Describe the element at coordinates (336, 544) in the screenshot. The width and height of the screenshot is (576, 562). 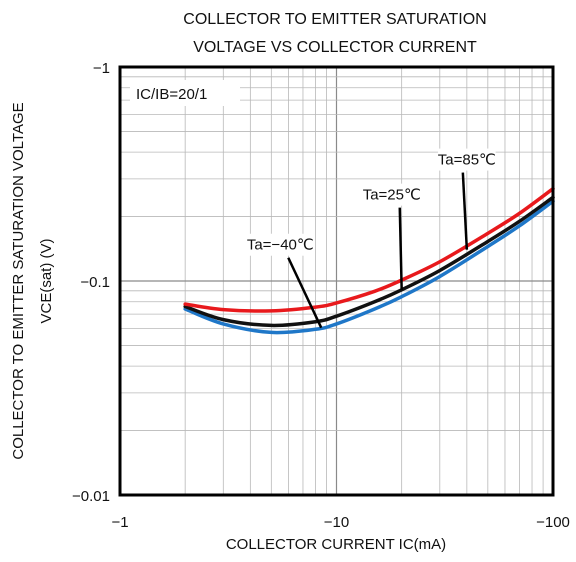
I see `x-axis-label: COLLECTOR CURRENT IC(mA)` at that location.